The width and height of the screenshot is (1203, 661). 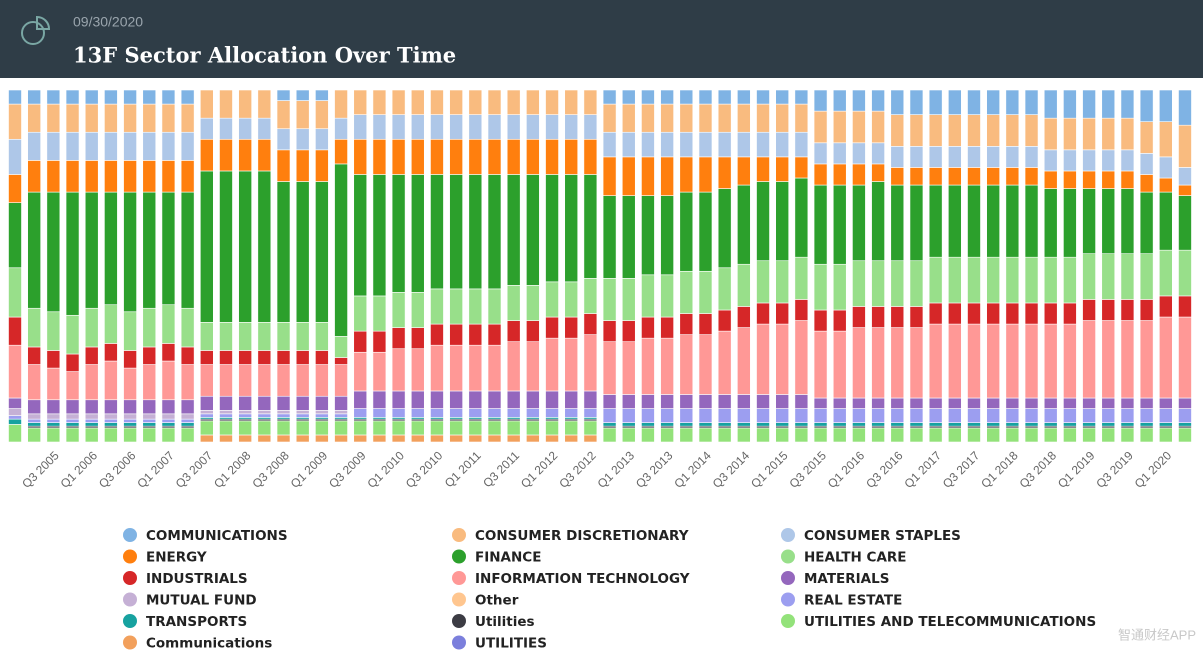 What do you see at coordinates (884, 469) in the screenshot?
I see `x-tick-label: Q3 2016` at bounding box center [884, 469].